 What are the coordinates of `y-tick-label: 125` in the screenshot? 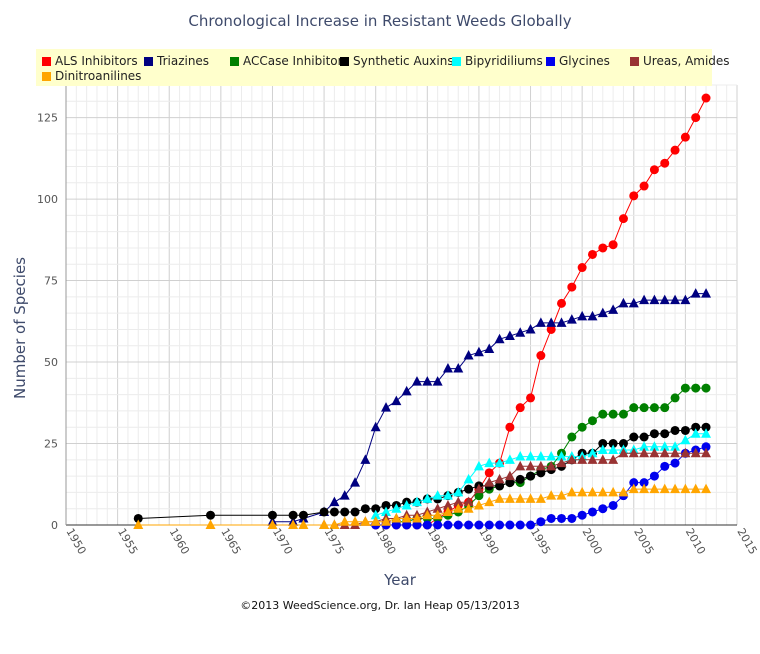 It's located at (47, 118).